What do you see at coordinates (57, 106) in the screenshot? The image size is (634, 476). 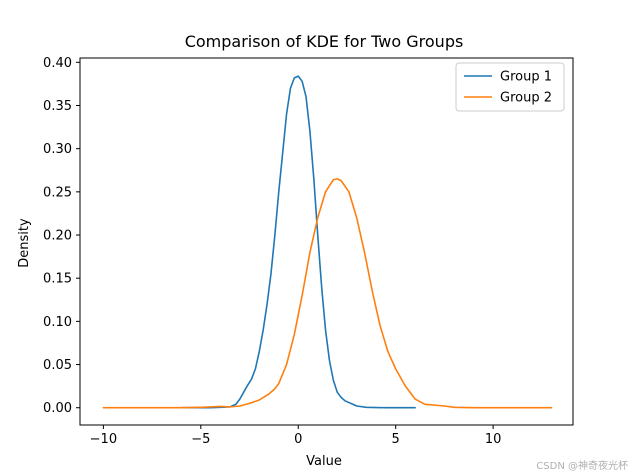 I see `y-tick-label: 0.35` at bounding box center [57, 106].